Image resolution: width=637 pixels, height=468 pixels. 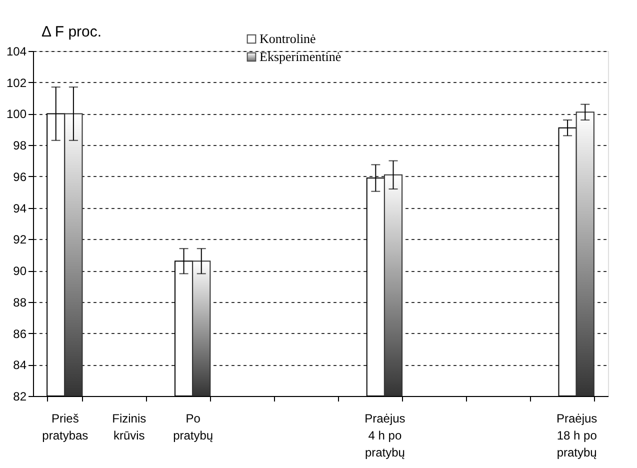 What do you see at coordinates (20, 365) in the screenshot?
I see `y-tick-label: 84` at bounding box center [20, 365].